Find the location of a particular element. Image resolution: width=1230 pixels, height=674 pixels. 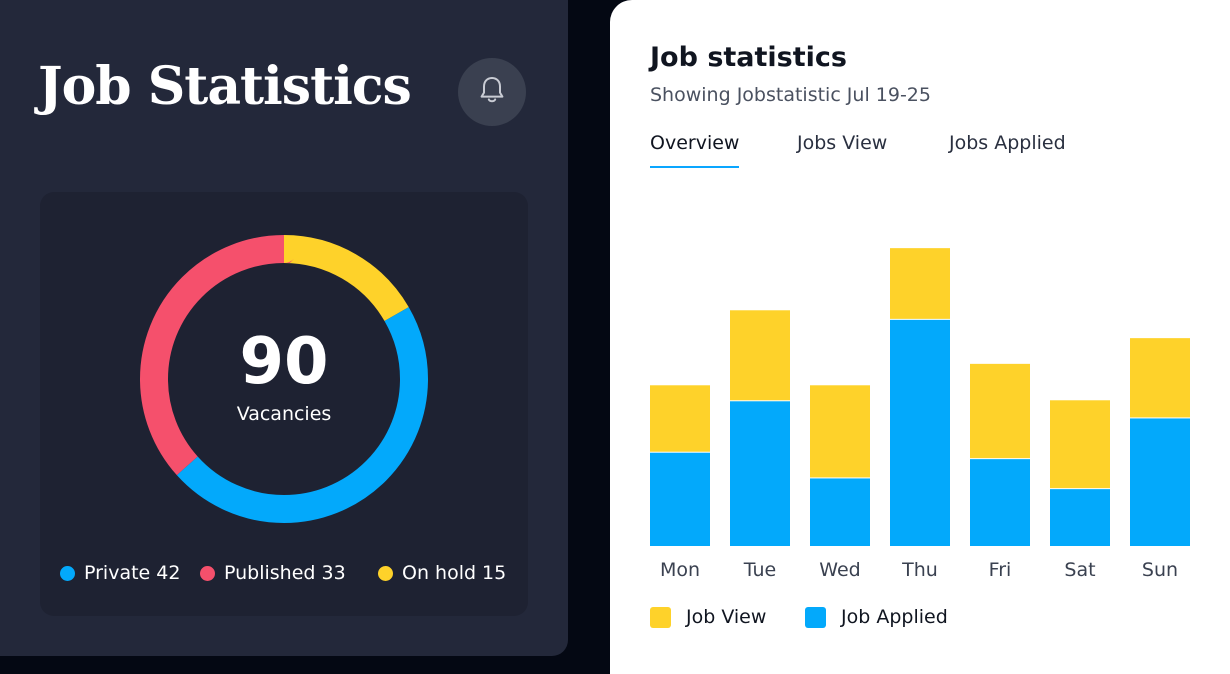

donut-center: 90 Vacancies is located at coordinates (284, 376).